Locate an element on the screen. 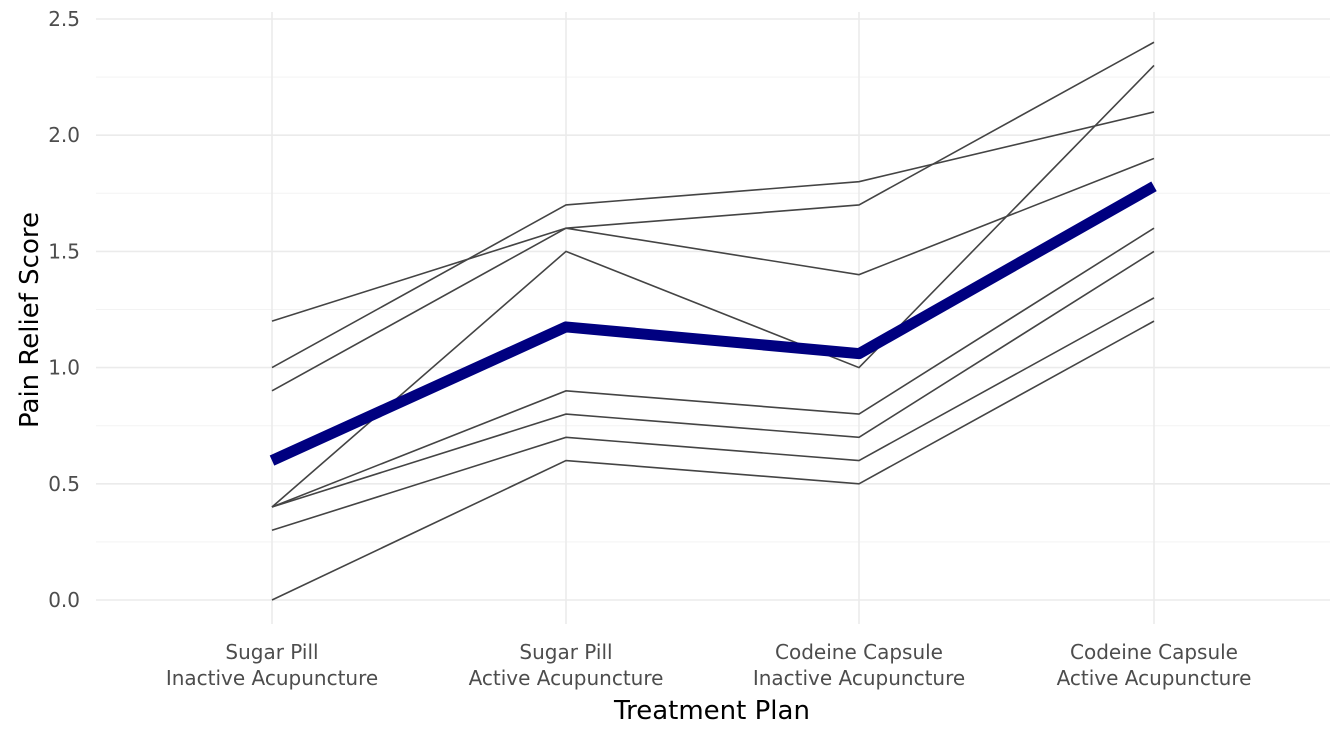 The width and height of the screenshot is (1344, 739). y-tick-label: 2.0 is located at coordinates (64, 135).